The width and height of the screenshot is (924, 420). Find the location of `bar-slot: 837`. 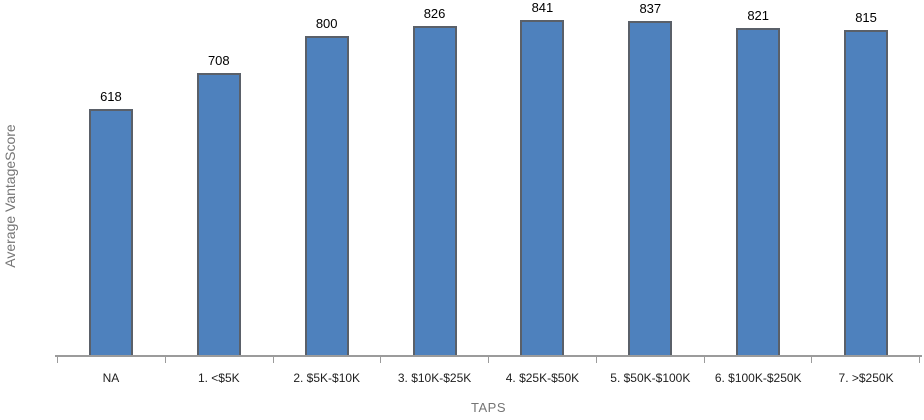

bar-slot: 837 is located at coordinates (650, 178).